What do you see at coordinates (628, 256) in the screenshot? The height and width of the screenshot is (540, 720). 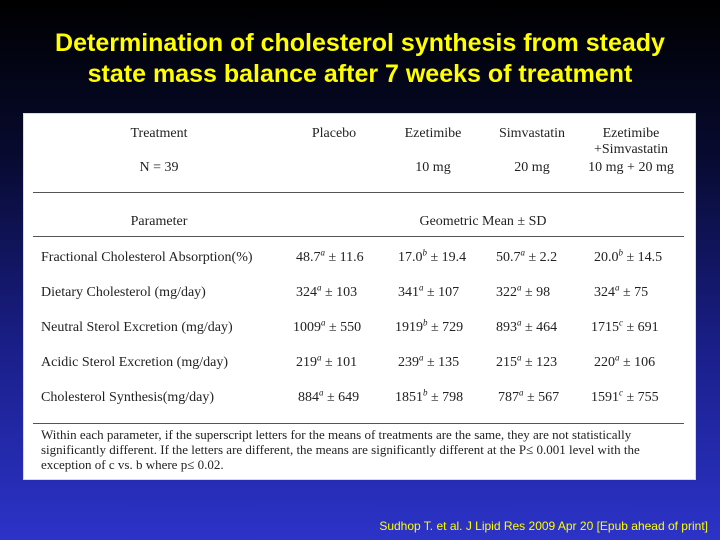 I see `table-cell: 20.0b ± 14.5` at bounding box center [628, 256].